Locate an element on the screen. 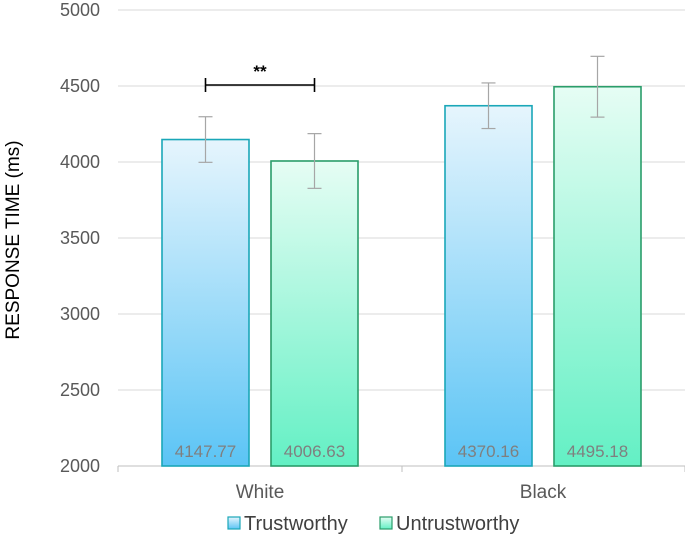  y-tick-label: 4000 is located at coordinates (80, 162).